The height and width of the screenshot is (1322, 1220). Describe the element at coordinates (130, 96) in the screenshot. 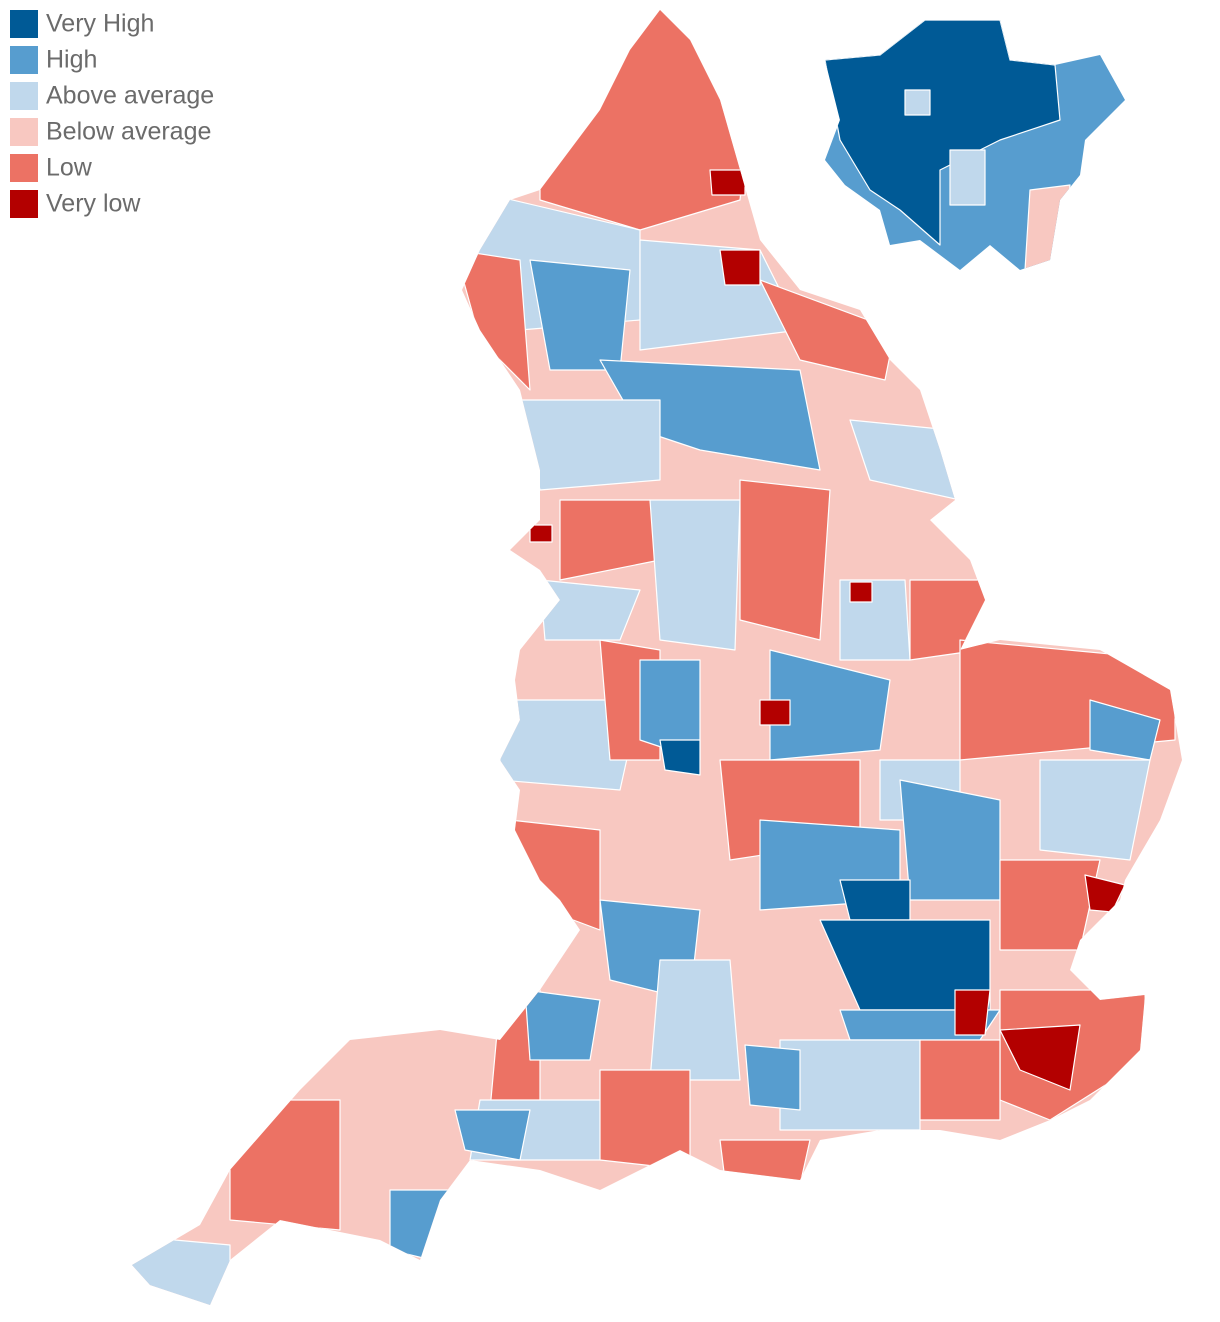

I see `legend-label: Above average` at that location.